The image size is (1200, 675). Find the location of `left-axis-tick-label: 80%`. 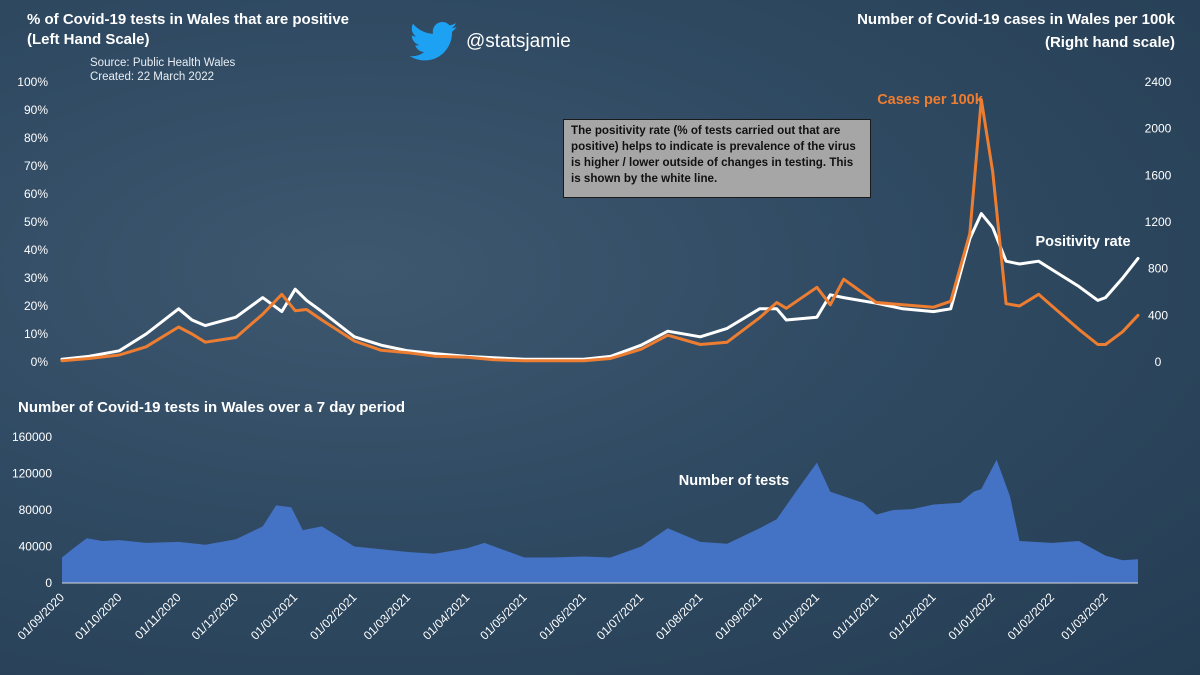

left-axis-tick-label: 80% is located at coordinates (36, 138).